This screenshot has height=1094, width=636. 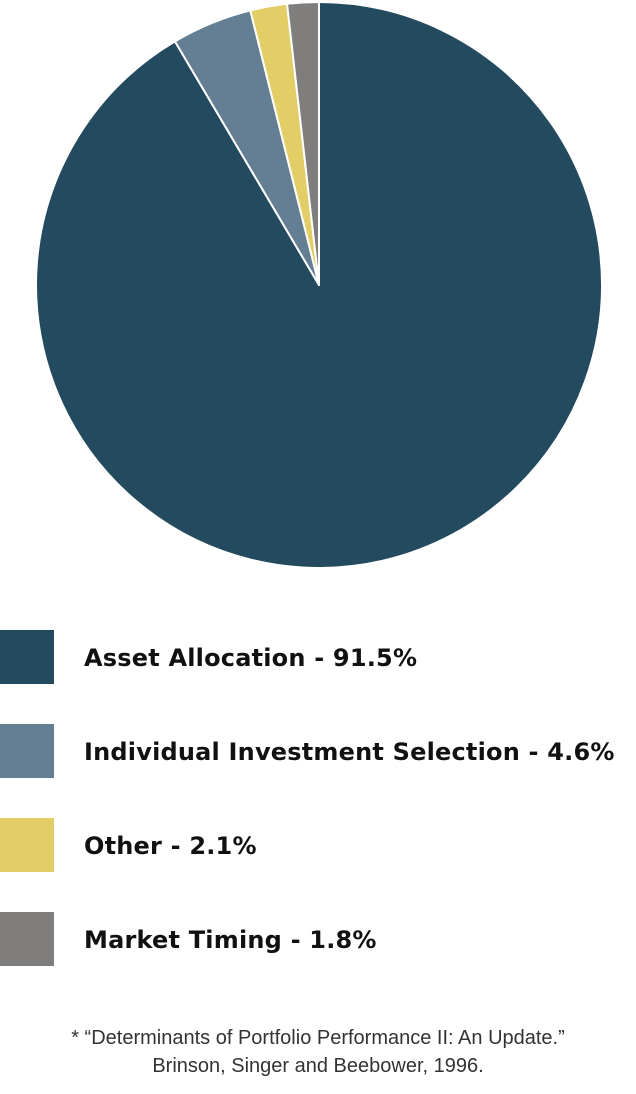 I want to click on legend-item-market-timing: Market Timing - 1.8%, so click(x=318, y=939).